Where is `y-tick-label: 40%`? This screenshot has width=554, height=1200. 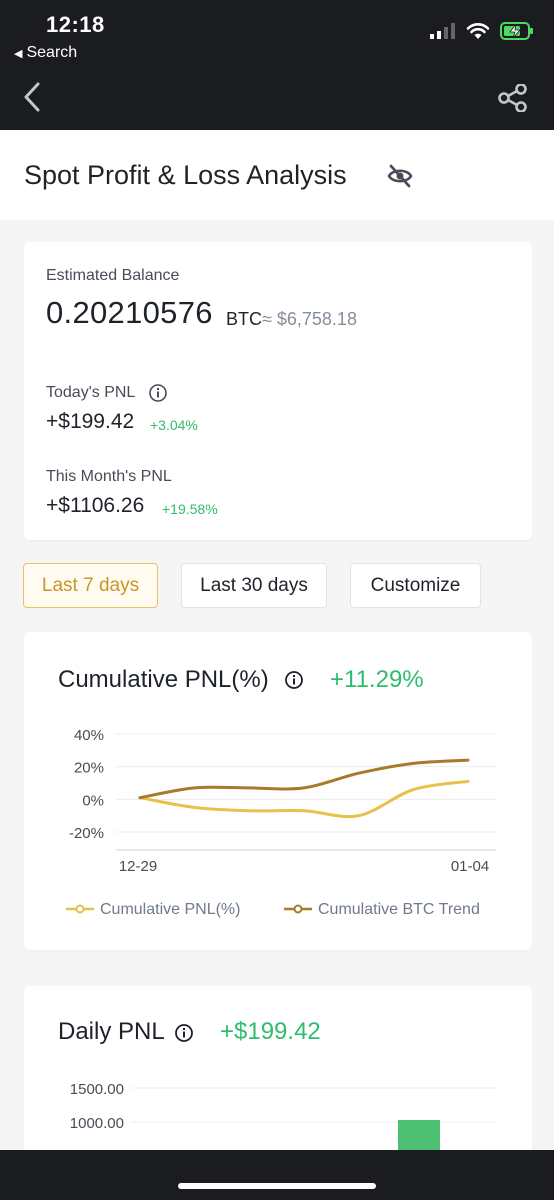
y-tick-label: 40% is located at coordinates (89, 735).